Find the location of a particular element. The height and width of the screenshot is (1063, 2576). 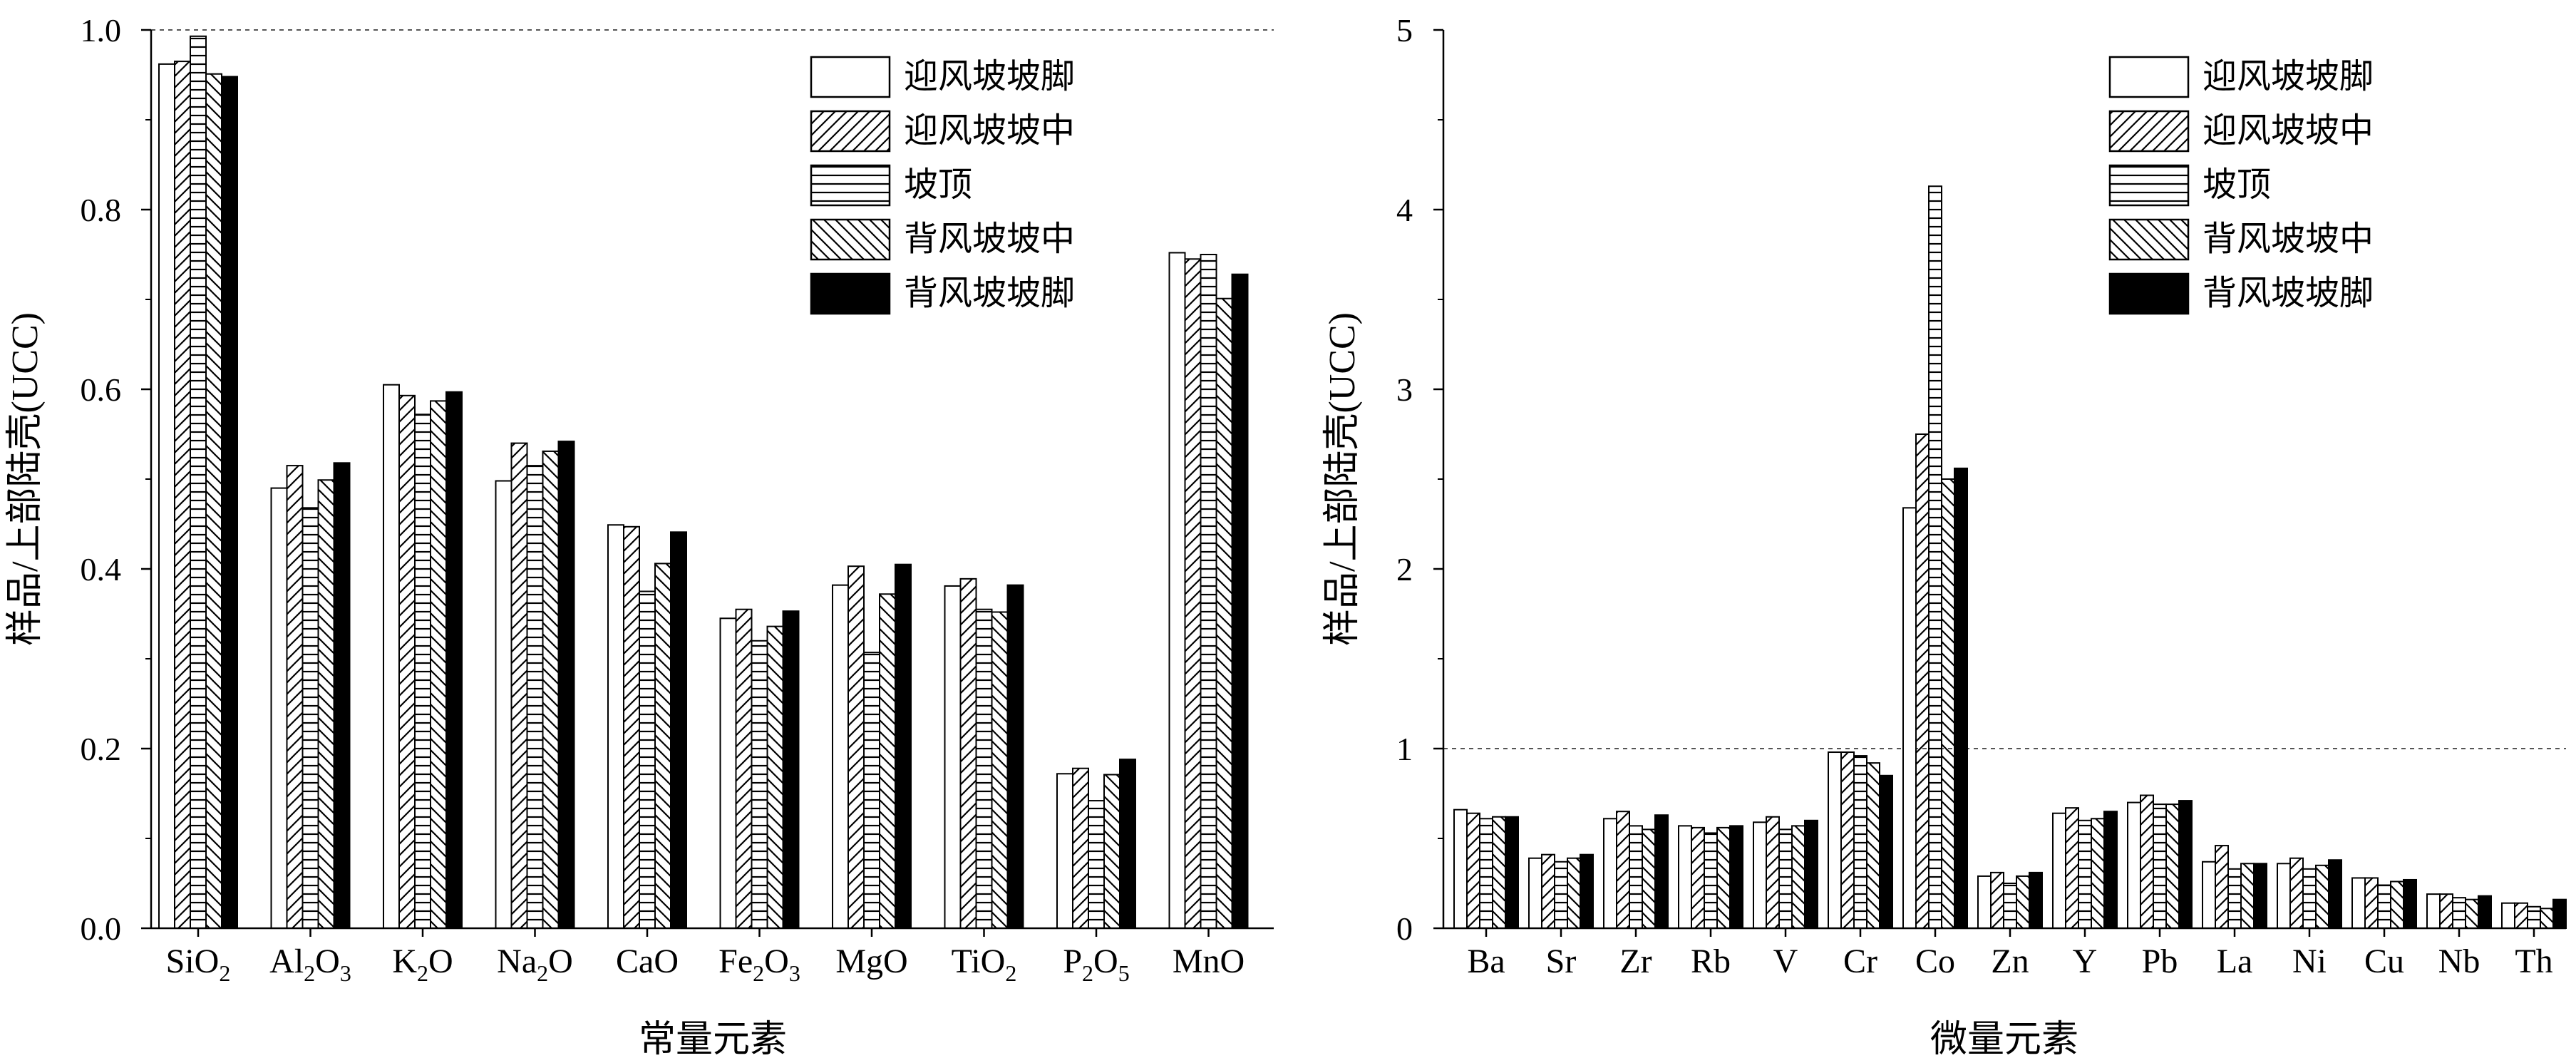

x-tick-label: MgO is located at coordinates (871, 962).